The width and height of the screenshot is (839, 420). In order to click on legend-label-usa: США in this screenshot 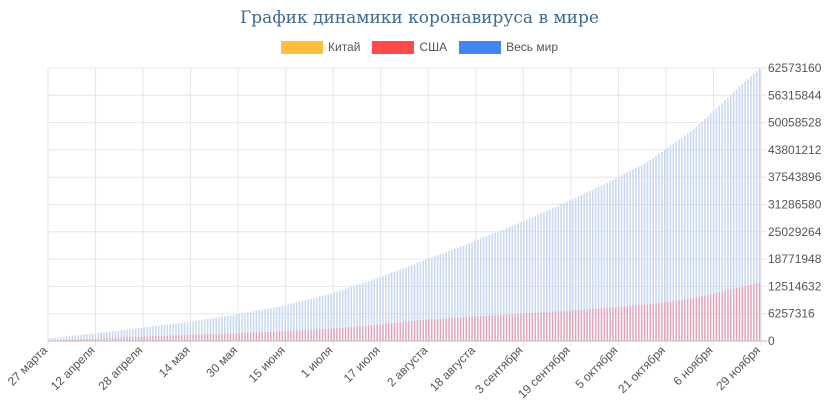, I will do `click(433, 47)`.